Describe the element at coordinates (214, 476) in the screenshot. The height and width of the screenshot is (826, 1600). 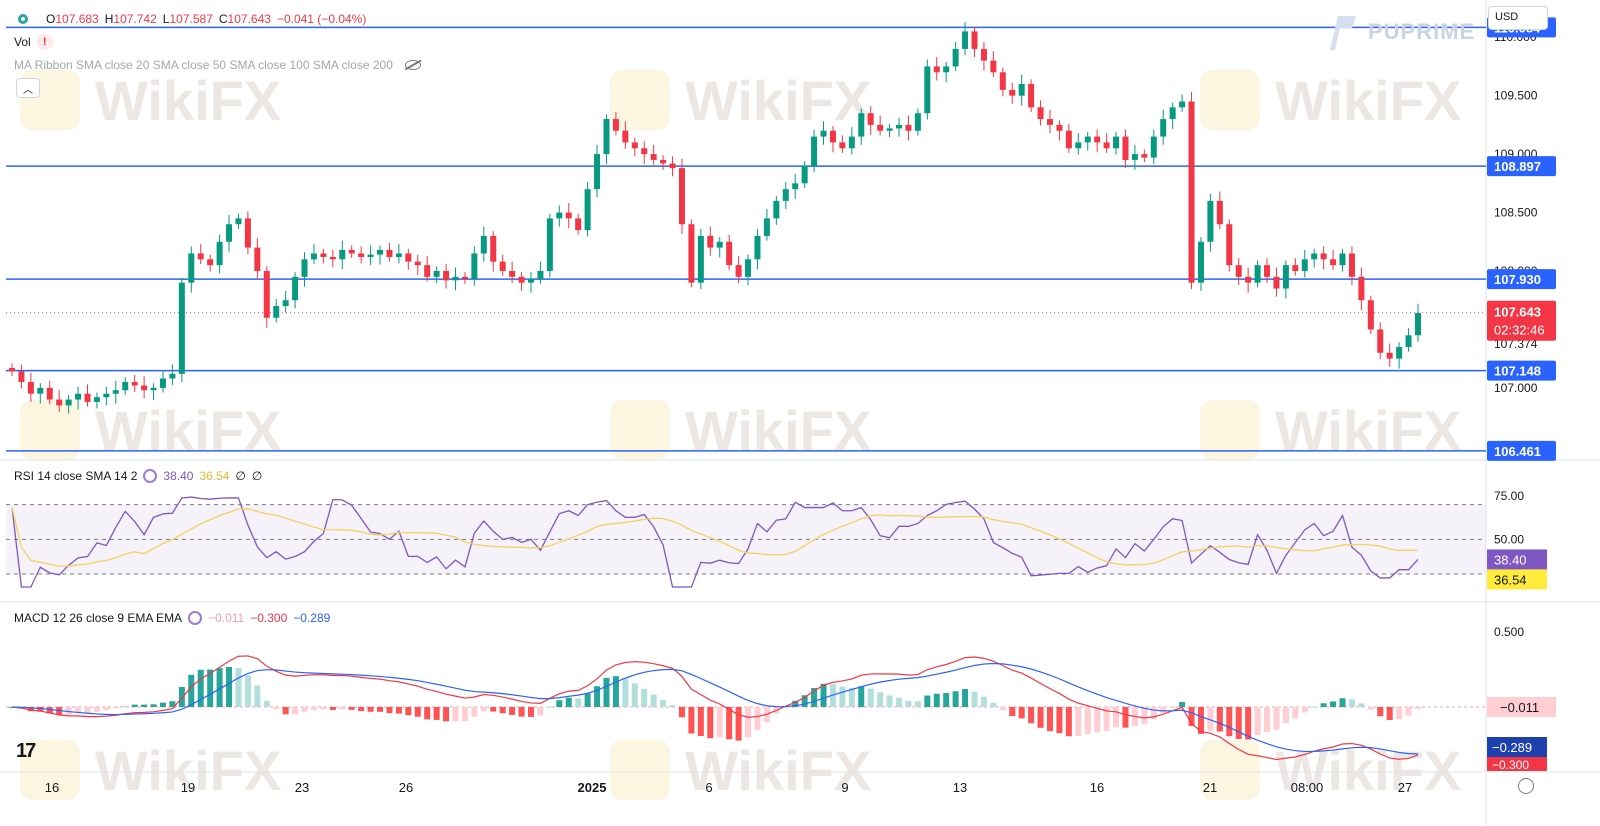
I see `rsi-sma-value: 36.54` at that location.